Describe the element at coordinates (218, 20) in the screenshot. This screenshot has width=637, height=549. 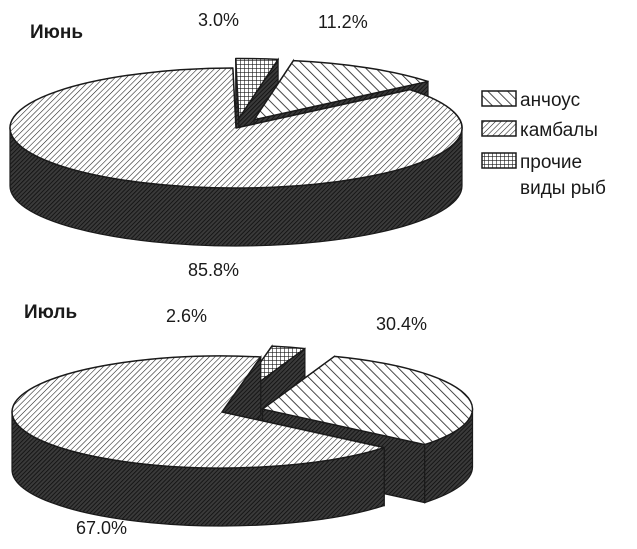
I see `june-label-other: 3.0%` at that location.